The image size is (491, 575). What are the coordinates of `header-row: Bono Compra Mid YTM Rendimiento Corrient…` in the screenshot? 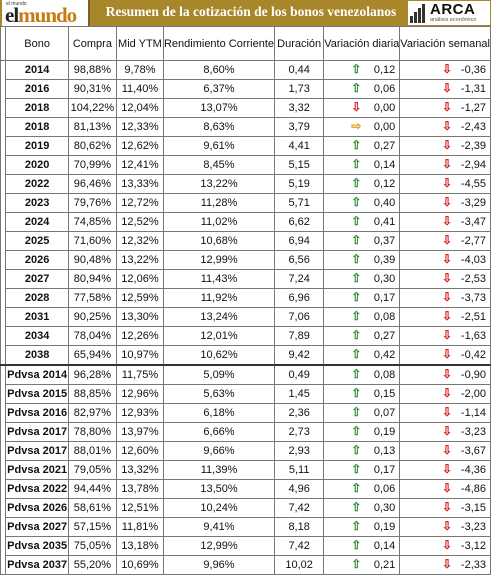 It's located at (246, 44).